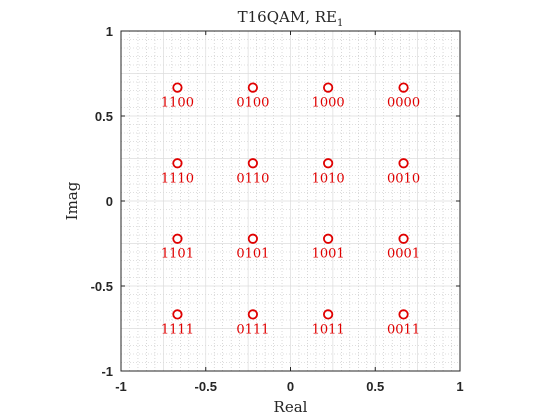  What do you see at coordinates (177, 103) in the screenshot?
I see `point-bit-label: 1100` at bounding box center [177, 103].